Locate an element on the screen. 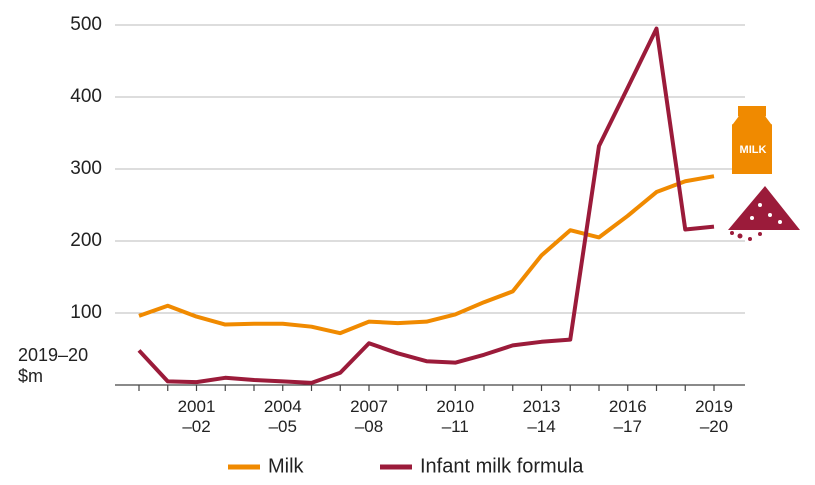 The height and width of the screenshot is (485, 815). x-tick-label: 2013 –14 is located at coordinates (541, 416).